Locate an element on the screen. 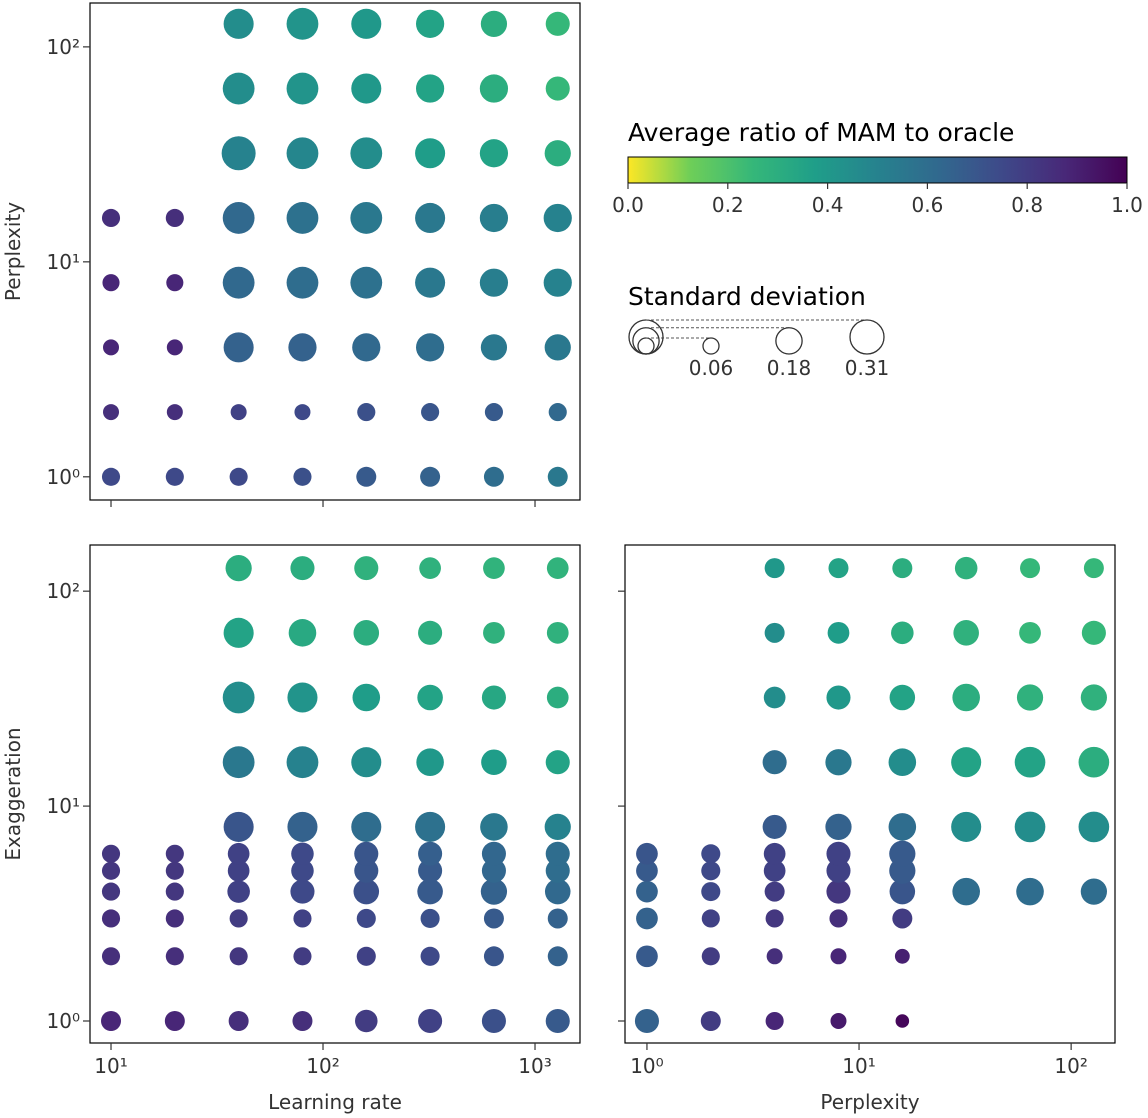  colorbar-tick-label: 0.8 is located at coordinates (1027, 205).